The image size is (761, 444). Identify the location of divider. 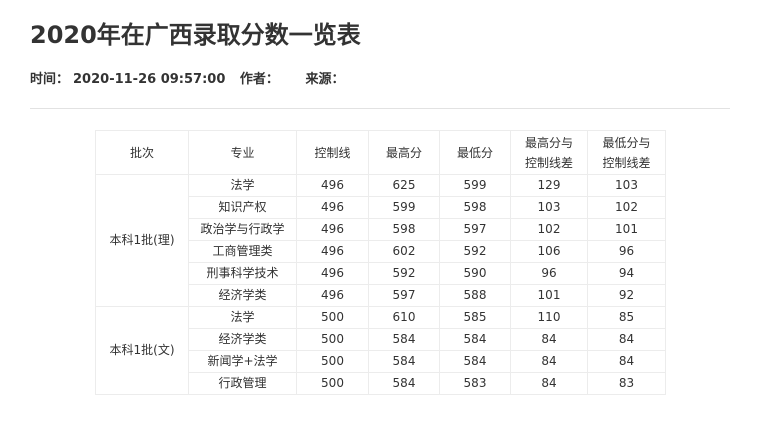
(380, 108).